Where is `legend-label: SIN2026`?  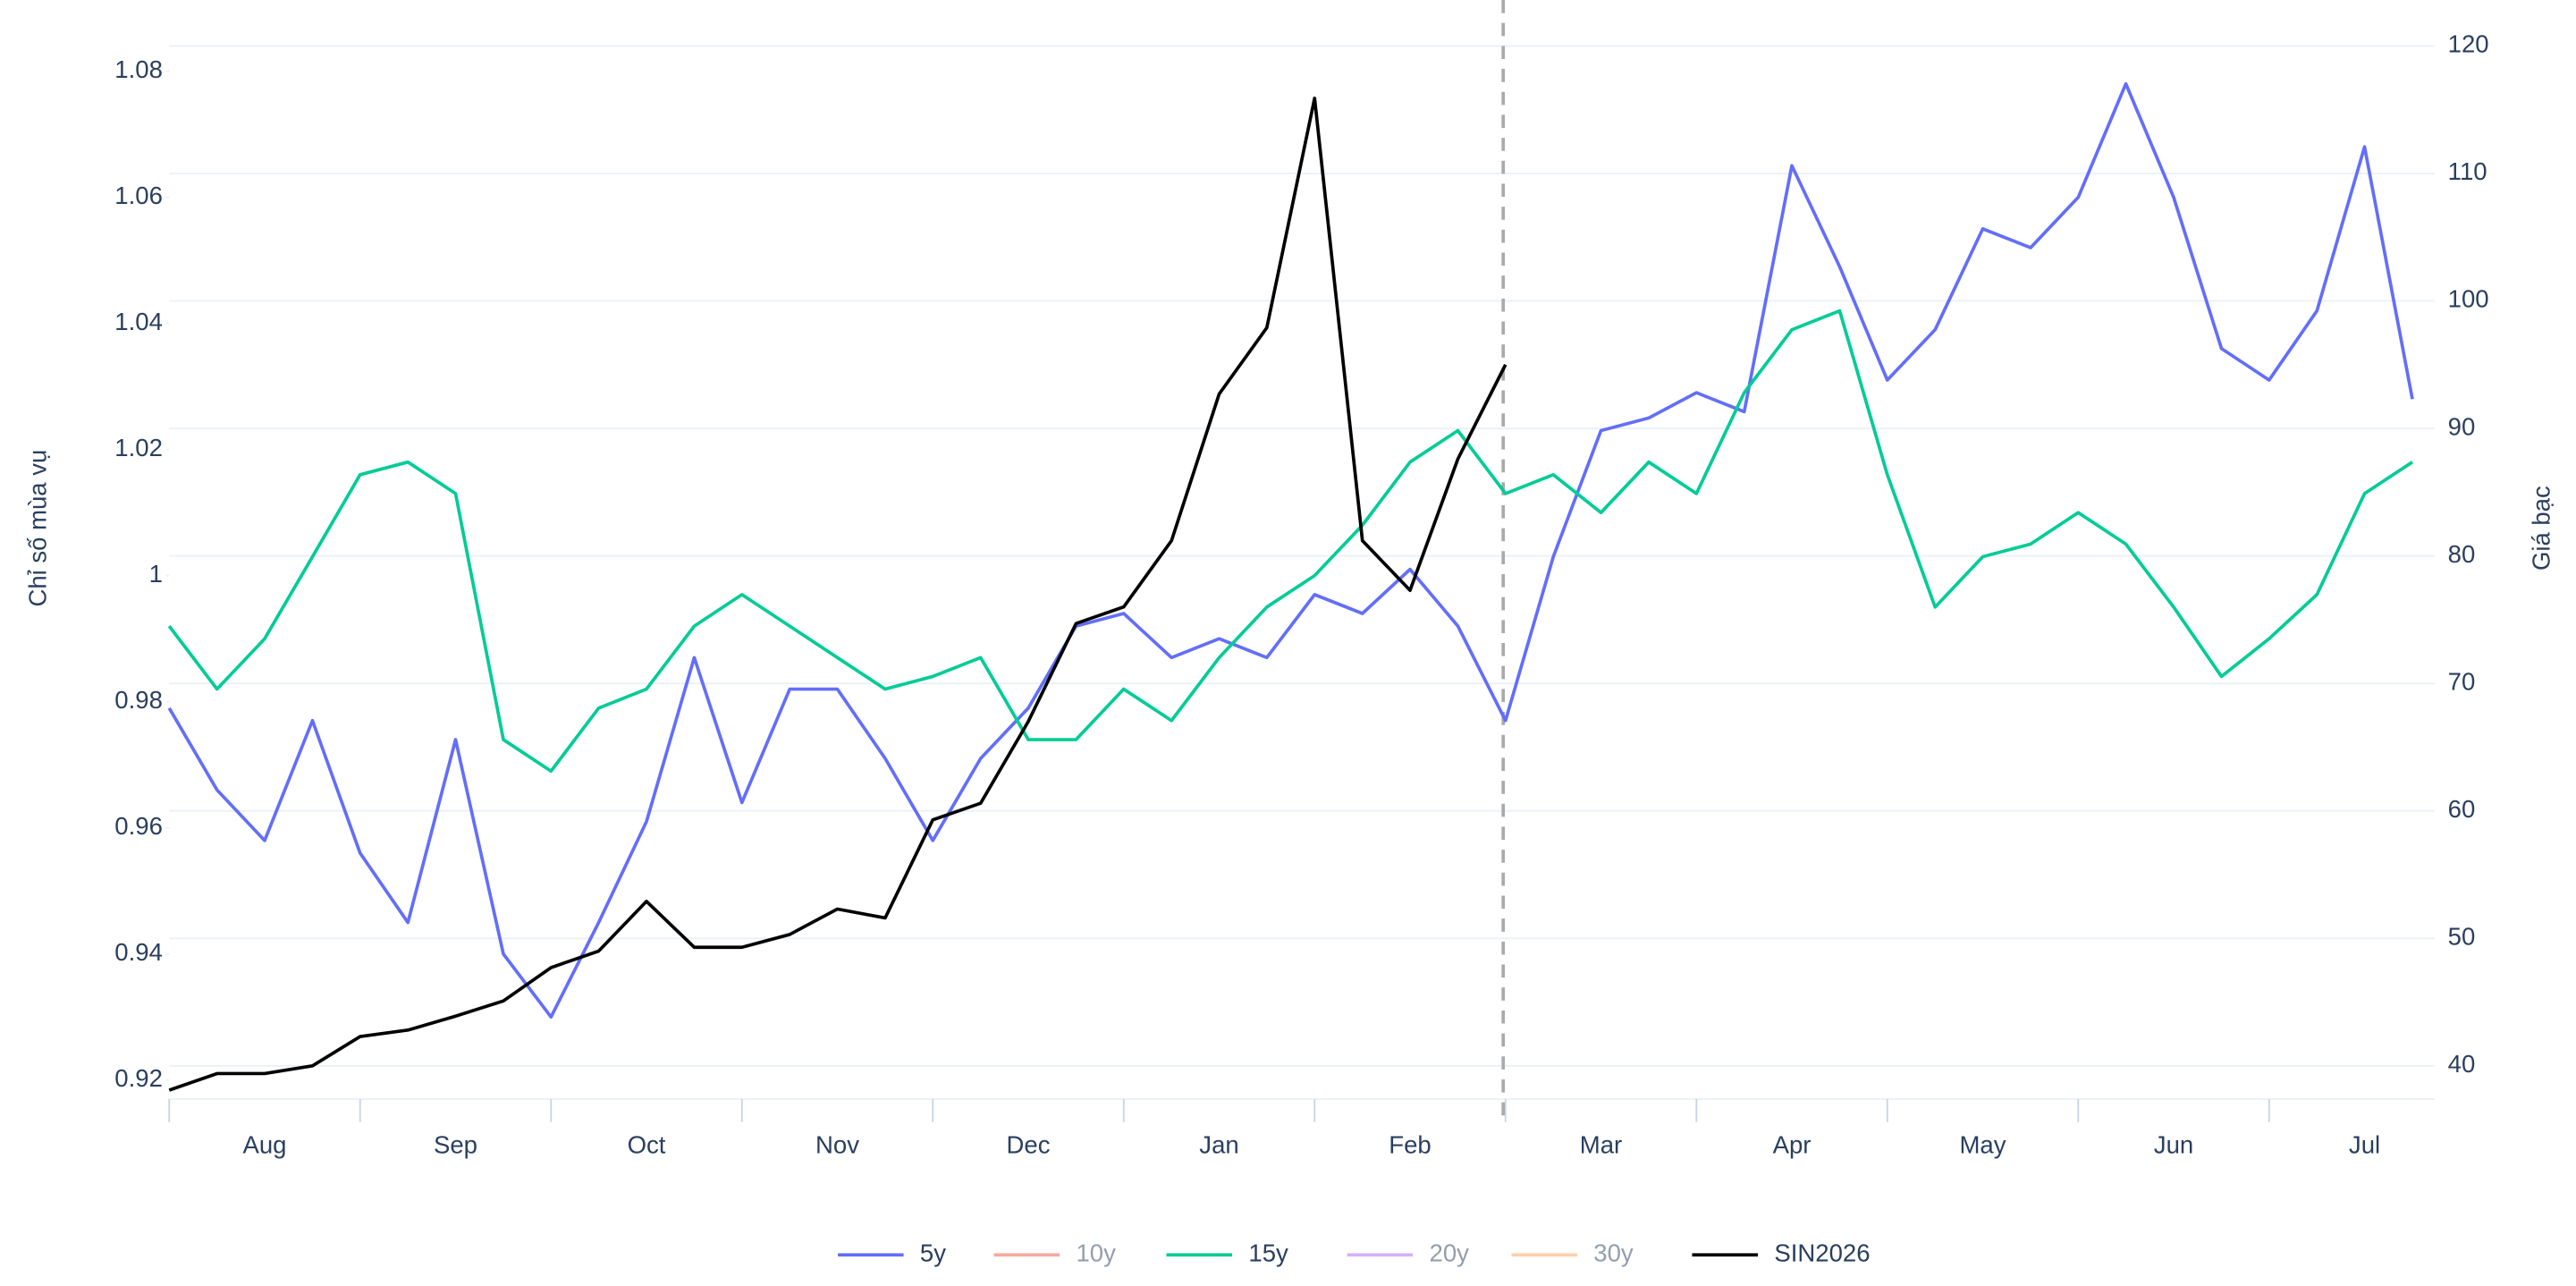
legend-label: SIN2026 is located at coordinates (1822, 1252).